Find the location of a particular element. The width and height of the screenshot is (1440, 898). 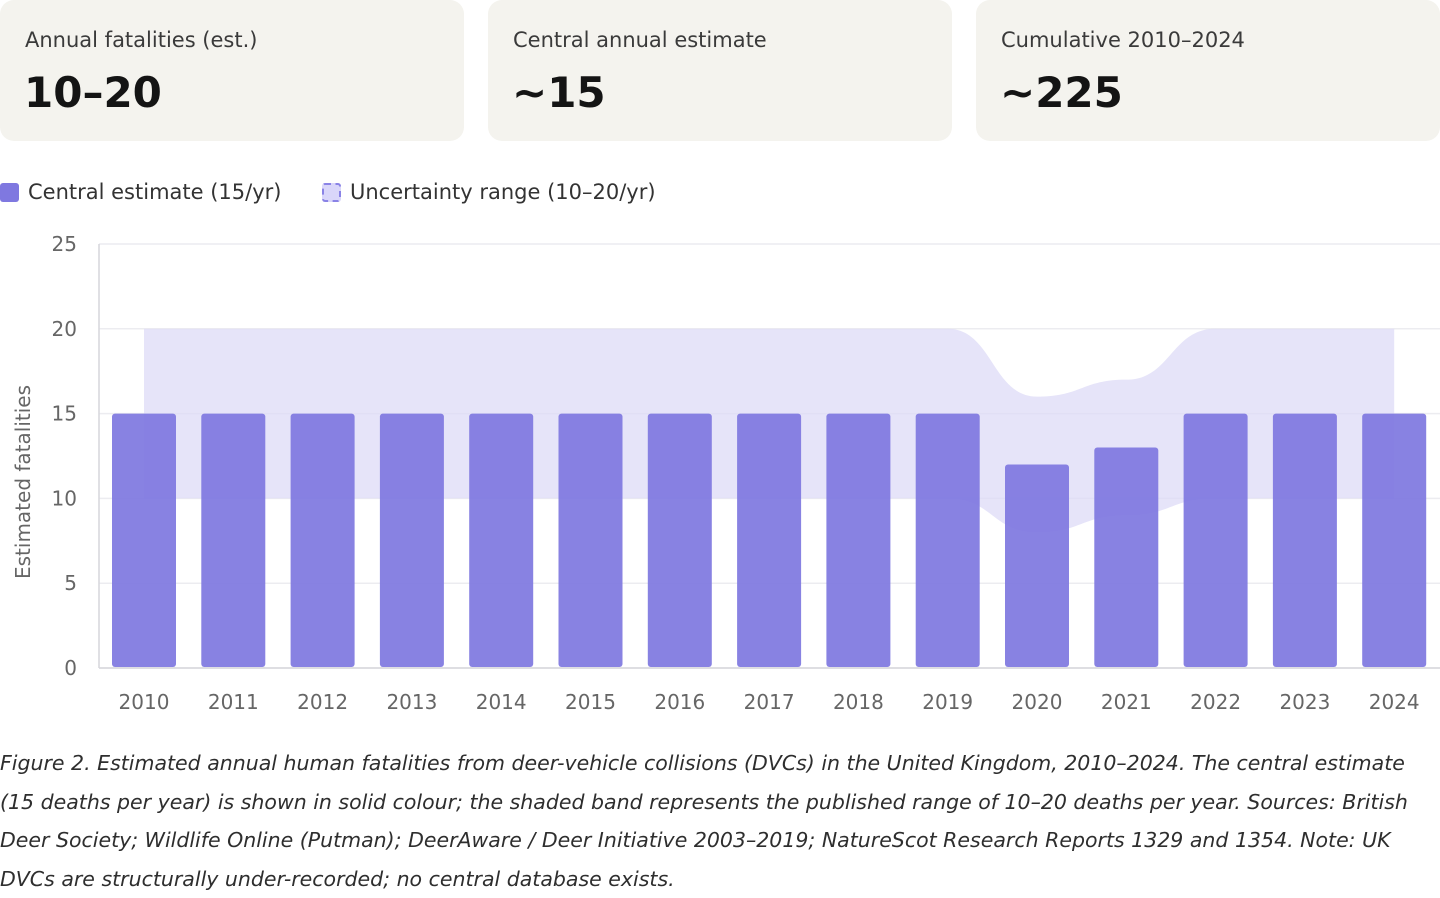

legend-swatch-band is located at coordinates (331, 192).